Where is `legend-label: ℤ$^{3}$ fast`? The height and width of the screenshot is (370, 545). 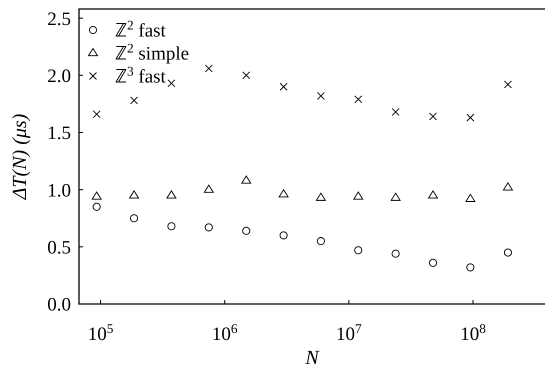 legend-label: ℤ$^{3}$ fast is located at coordinates (141, 75).